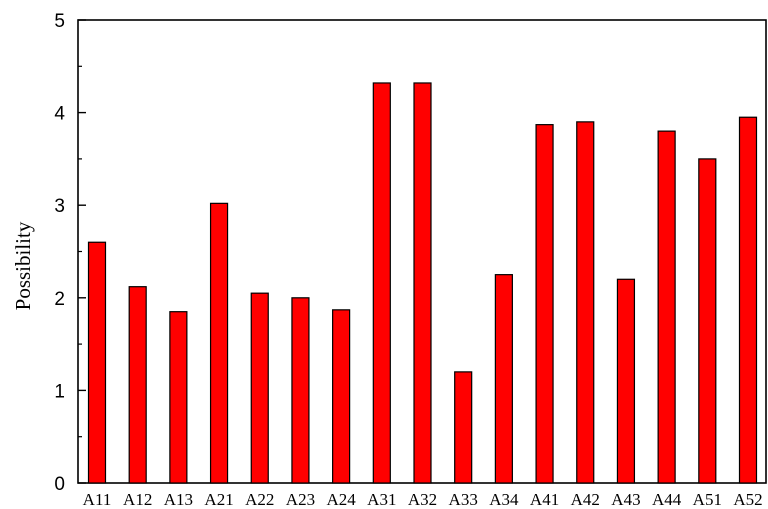 This screenshot has width=768, height=509. What do you see at coordinates (667, 499) in the screenshot?
I see `x-tick-label: A44` at bounding box center [667, 499].